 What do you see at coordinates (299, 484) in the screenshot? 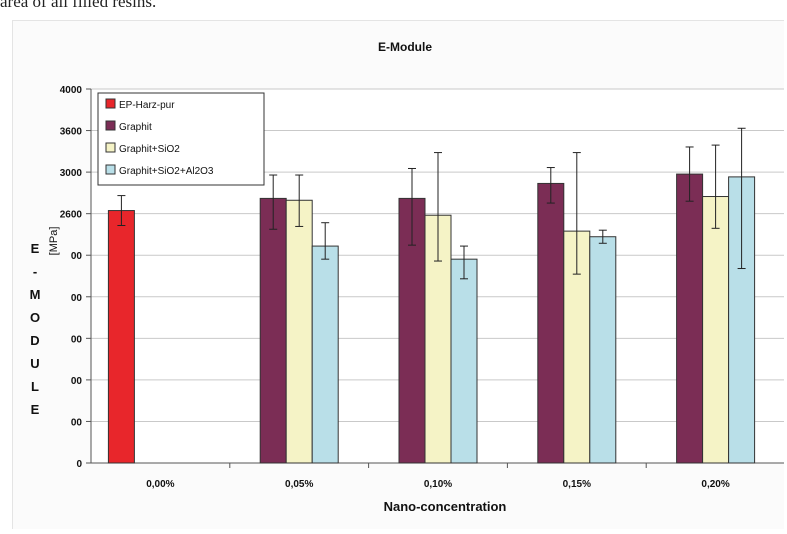
I see `x-tick-label: 0,05%` at bounding box center [299, 484].